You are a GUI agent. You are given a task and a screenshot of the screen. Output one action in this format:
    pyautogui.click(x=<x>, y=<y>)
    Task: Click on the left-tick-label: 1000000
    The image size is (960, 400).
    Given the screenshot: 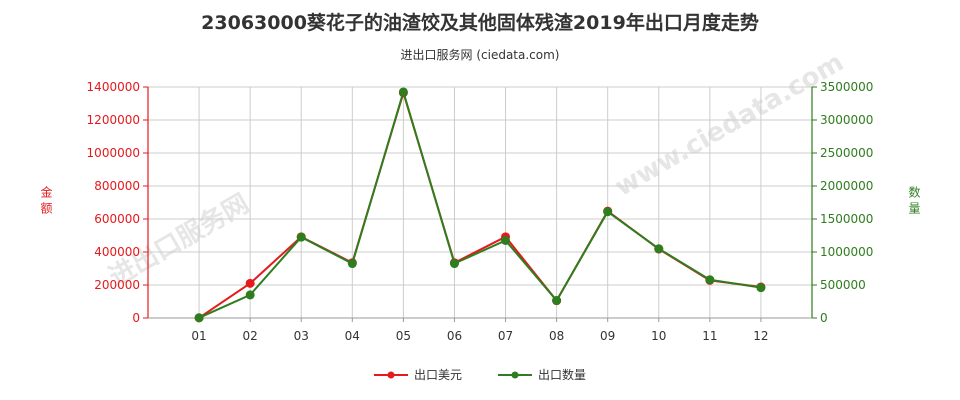 What is the action you would take?
    pyautogui.click(x=113, y=153)
    